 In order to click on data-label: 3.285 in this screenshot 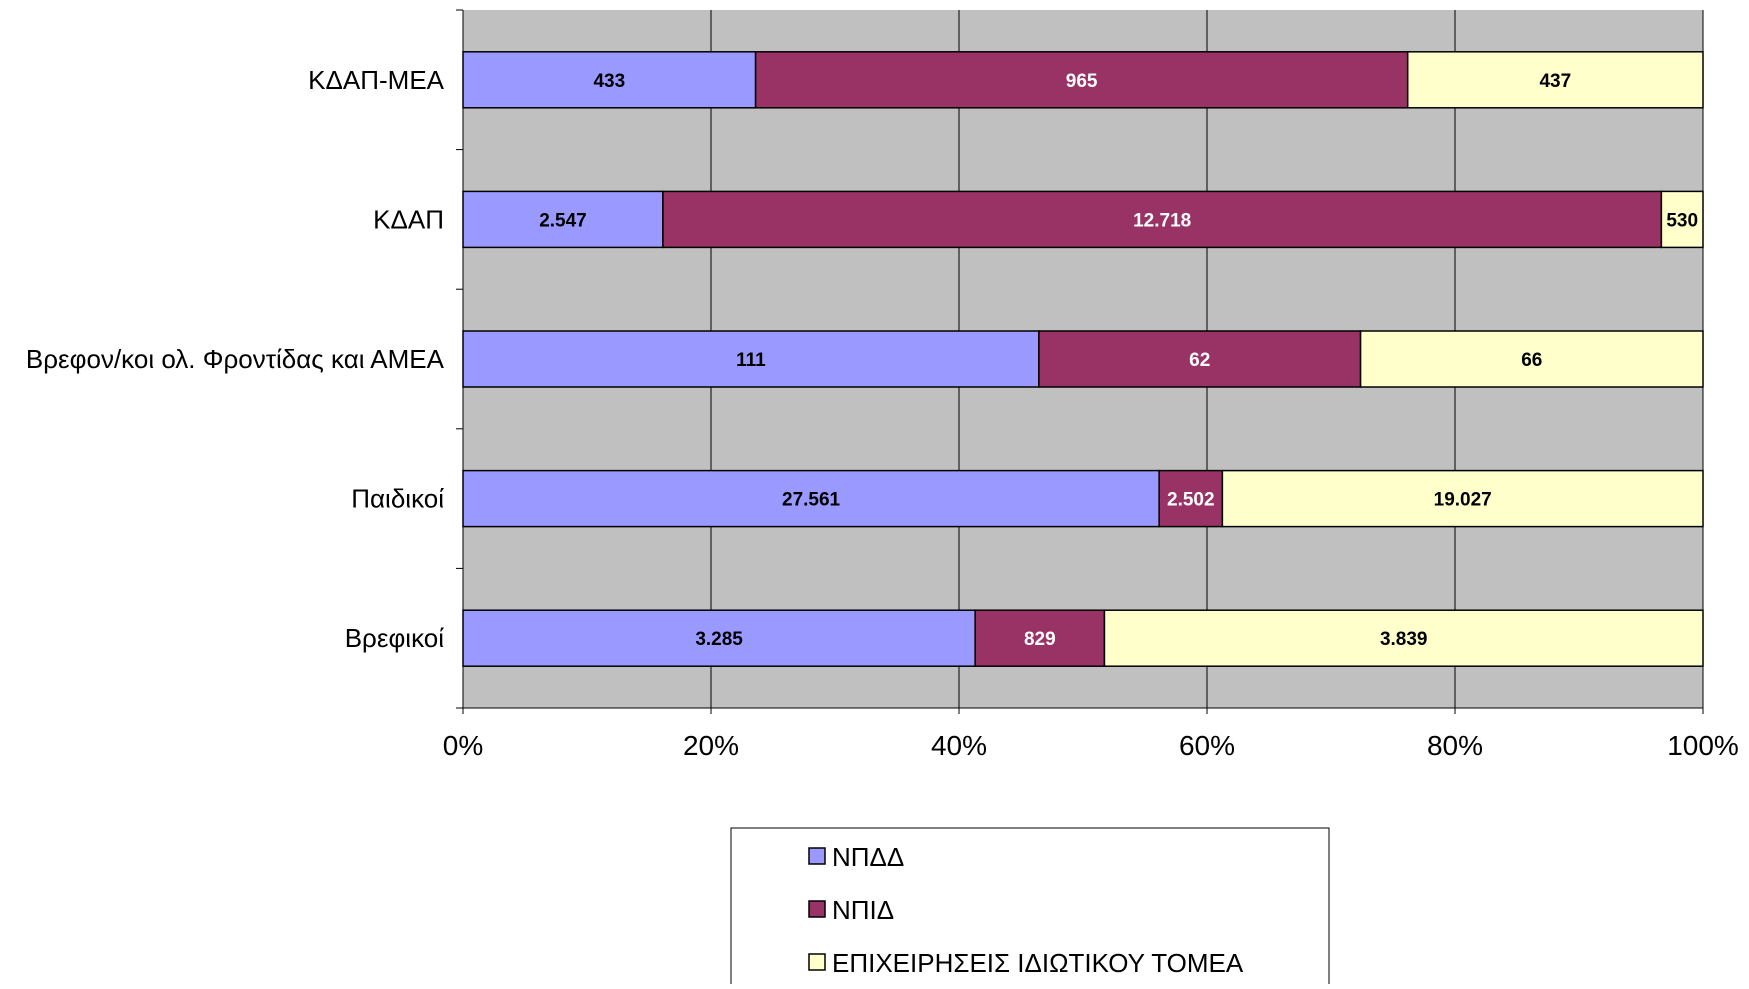, I will do `click(719, 639)`.